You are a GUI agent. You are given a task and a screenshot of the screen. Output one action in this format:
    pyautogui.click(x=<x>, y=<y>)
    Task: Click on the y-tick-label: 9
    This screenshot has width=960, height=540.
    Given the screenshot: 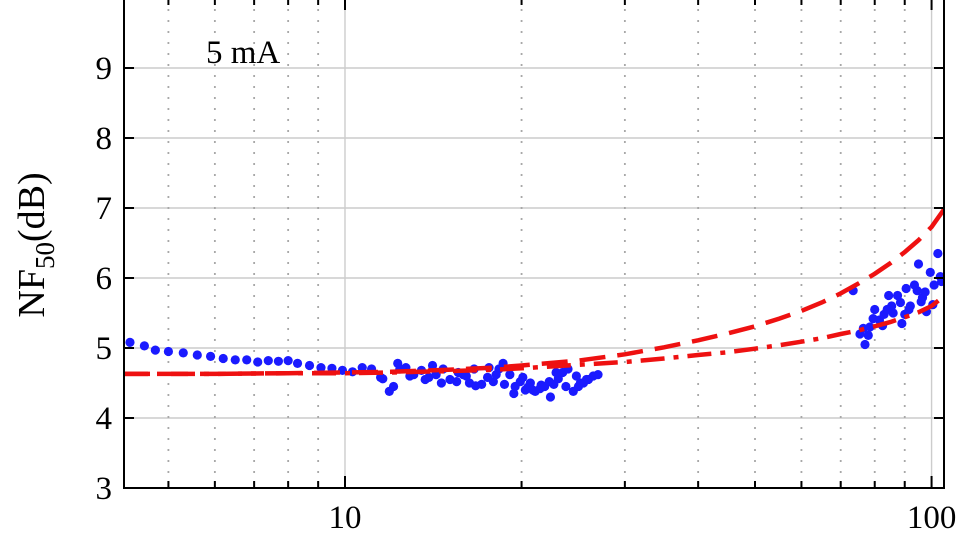 What is the action you would take?
    pyautogui.click(x=104, y=69)
    